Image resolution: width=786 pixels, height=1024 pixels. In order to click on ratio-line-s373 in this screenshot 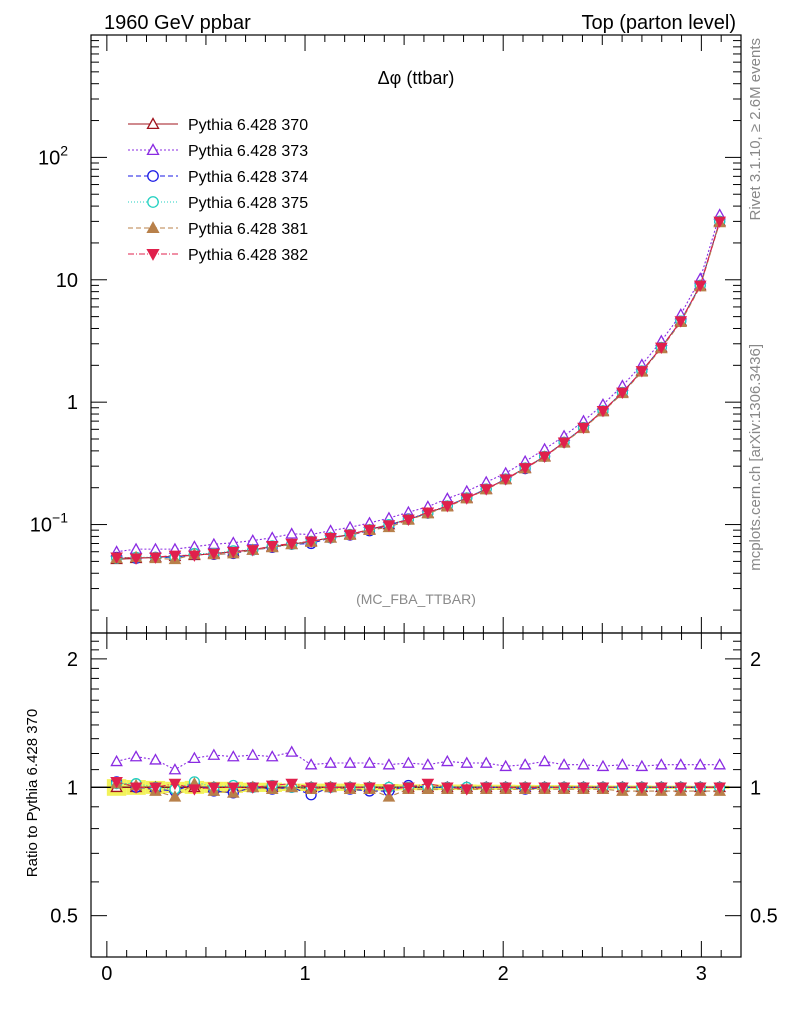, I will do `click(418, 761)`.